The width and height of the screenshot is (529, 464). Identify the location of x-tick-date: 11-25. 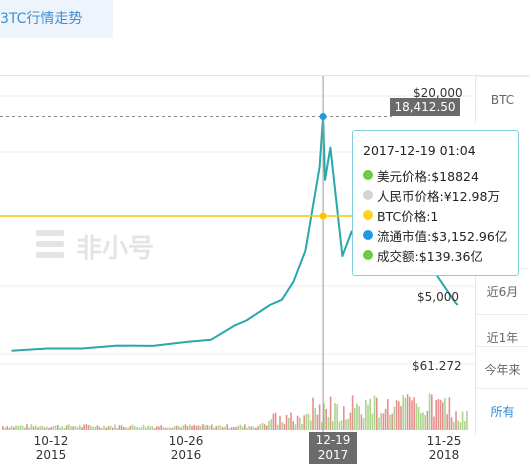
(444, 441).